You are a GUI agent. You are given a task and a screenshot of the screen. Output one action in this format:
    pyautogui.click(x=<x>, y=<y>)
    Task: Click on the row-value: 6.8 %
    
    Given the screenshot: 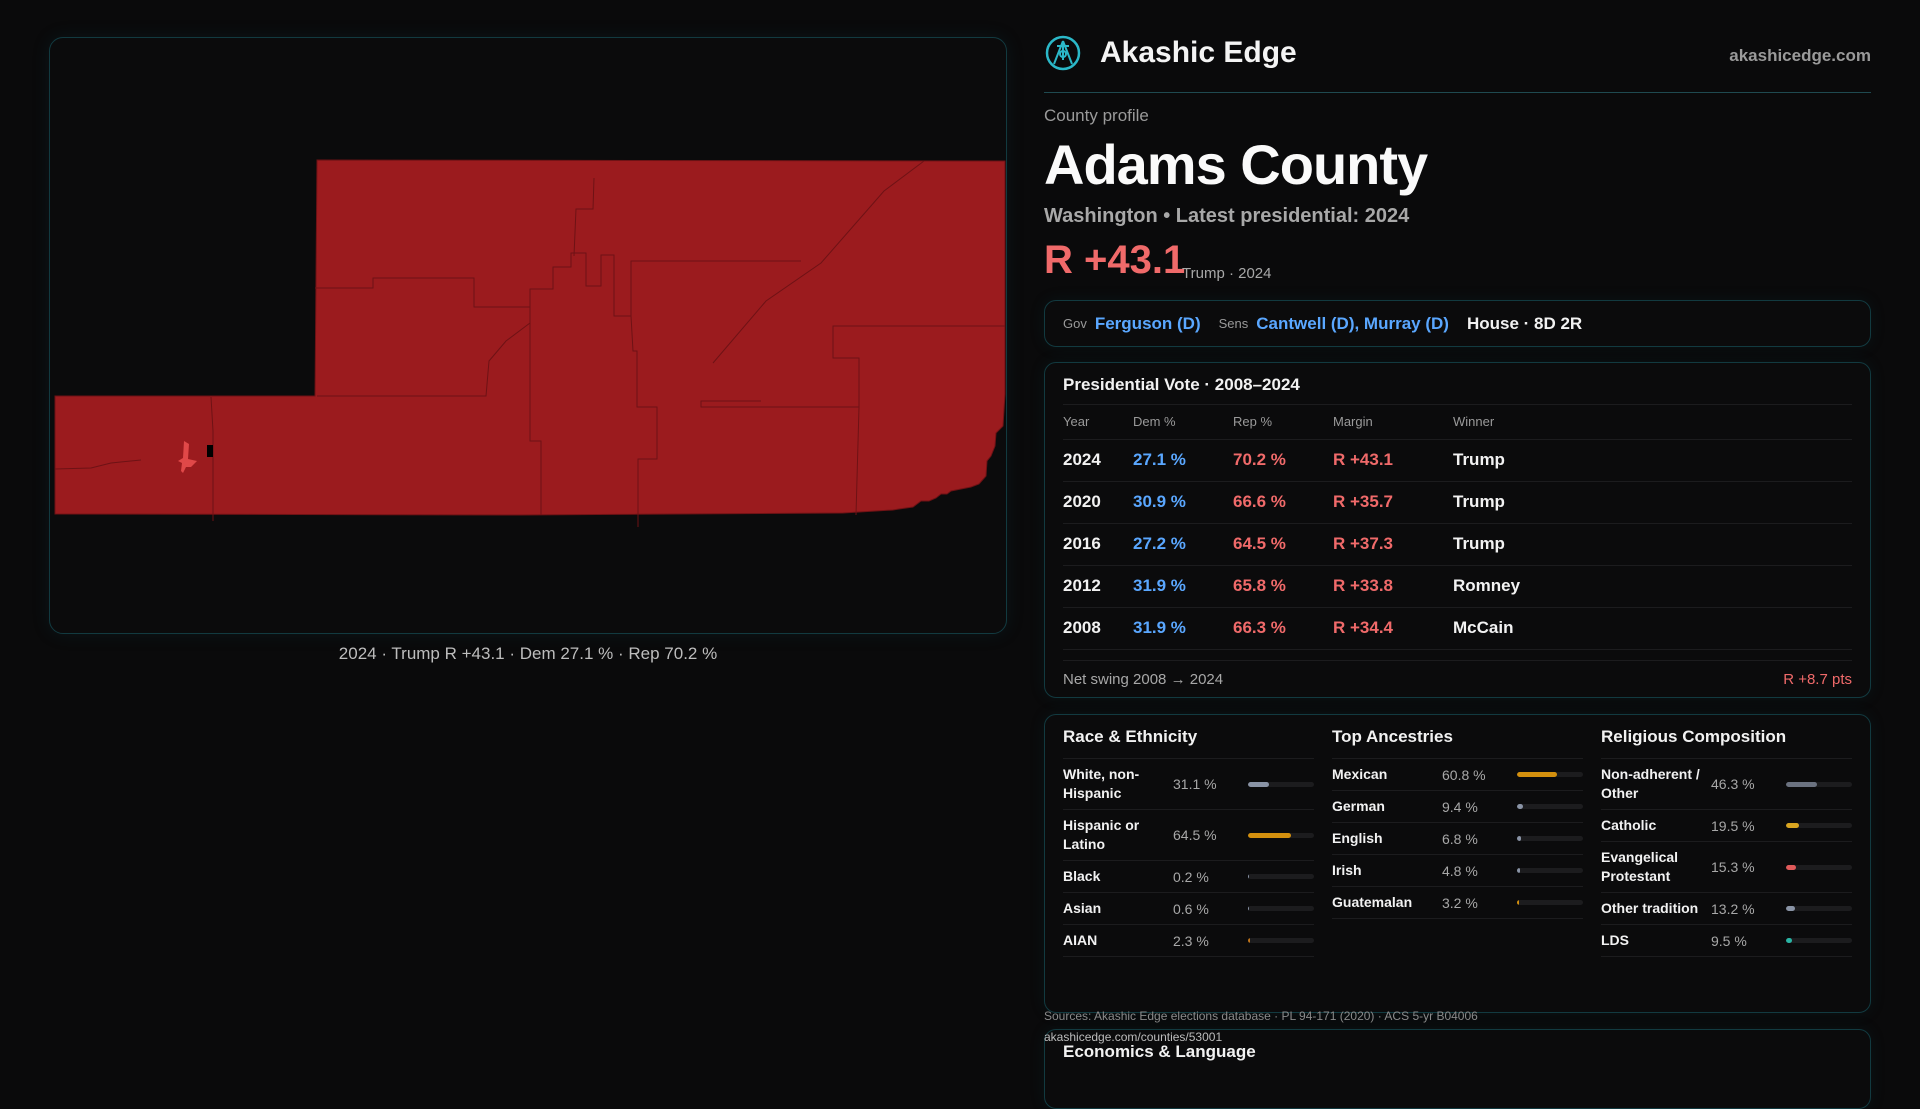 What is the action you would take?
    pyautogui.click(x=1460, y=838)
    